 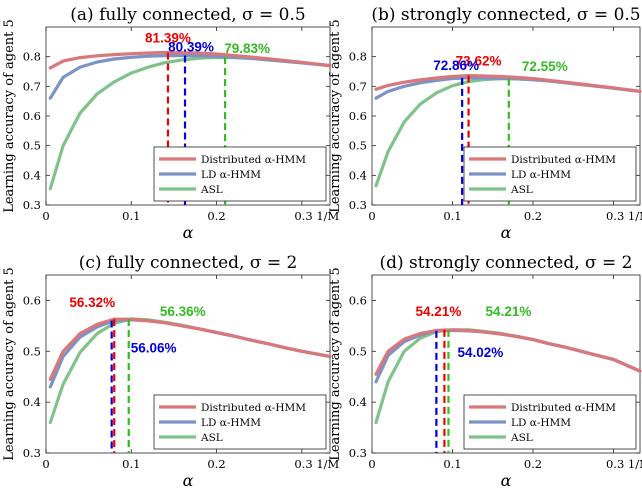 I want to click on peak-label: 72.55%, so click(x=545, y=66).